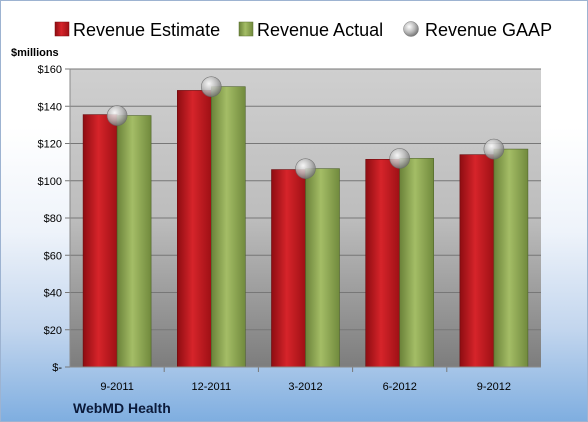  I want to click on y-tick-label: $120, so click(50, 145).